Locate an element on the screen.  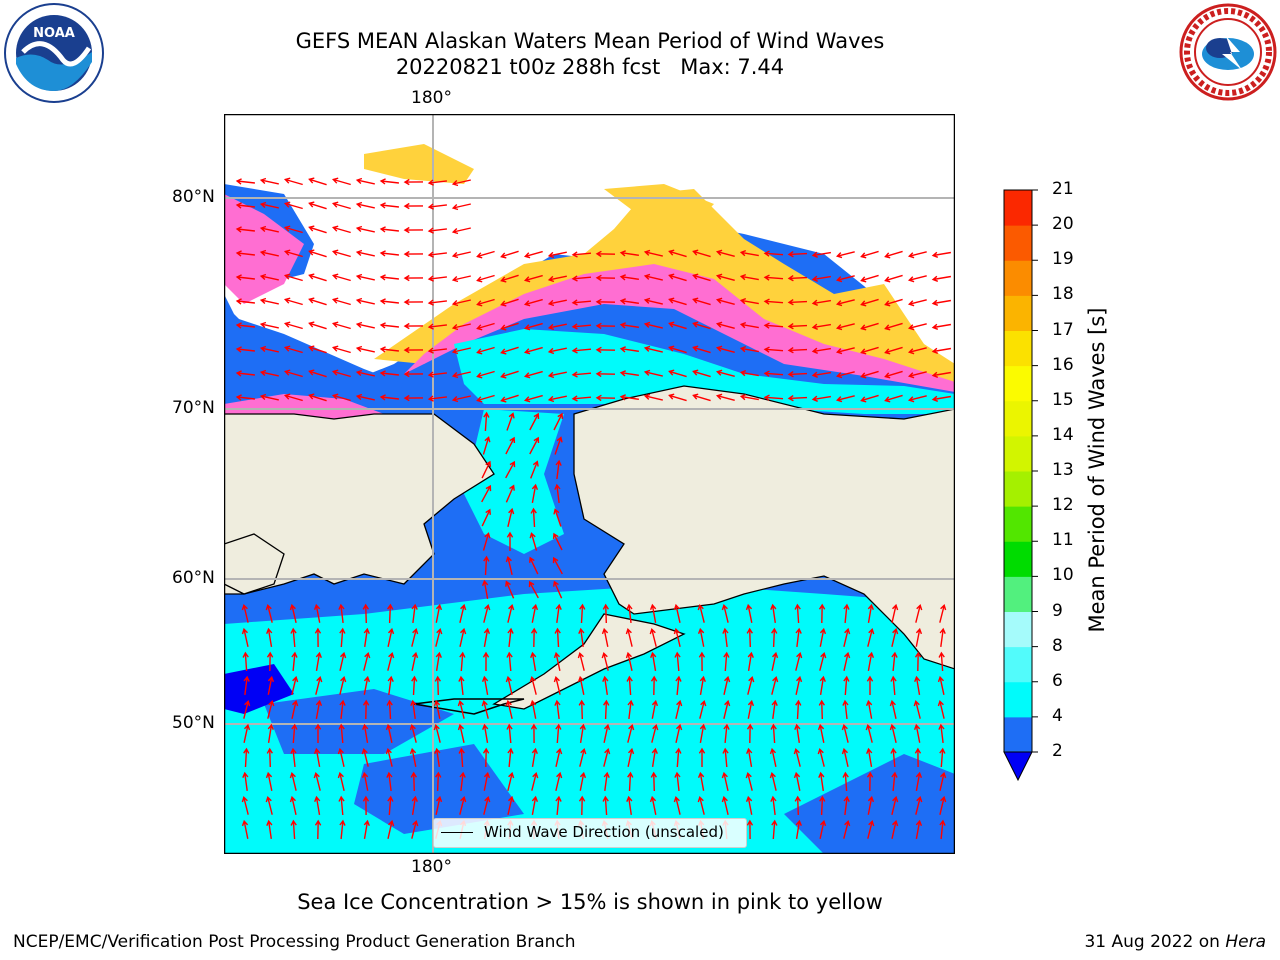
colorbar-tick-label: 8 is located at coordinates (1057, 645).